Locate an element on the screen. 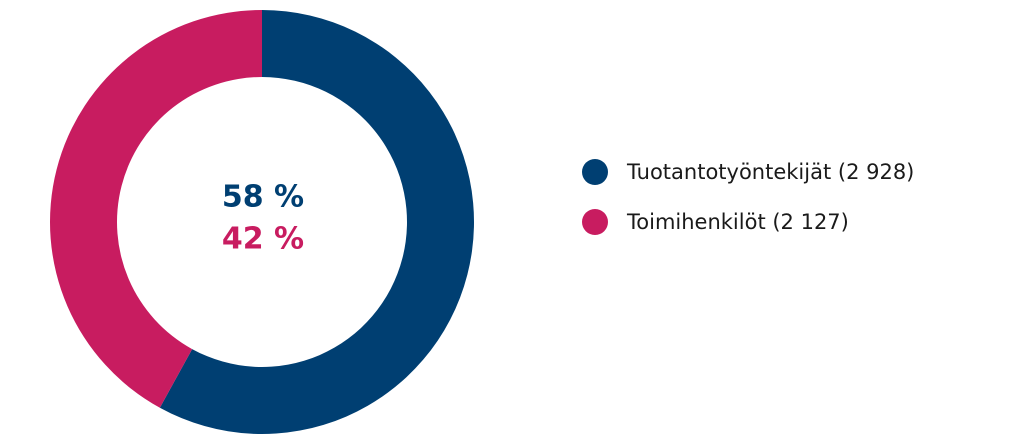 Image resolution: width=1011 pixels, height=435 pixels. center-label: 58 % is located at coordinates (263, 197).